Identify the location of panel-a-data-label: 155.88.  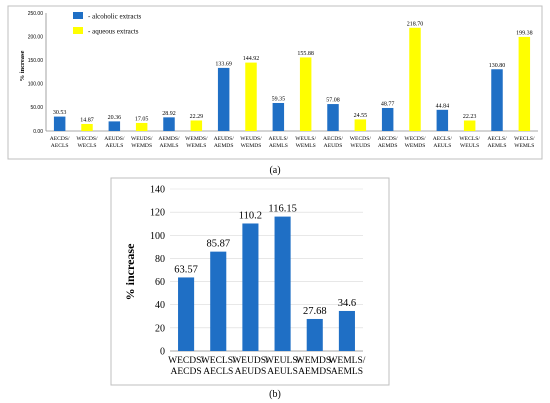
(305, 54).